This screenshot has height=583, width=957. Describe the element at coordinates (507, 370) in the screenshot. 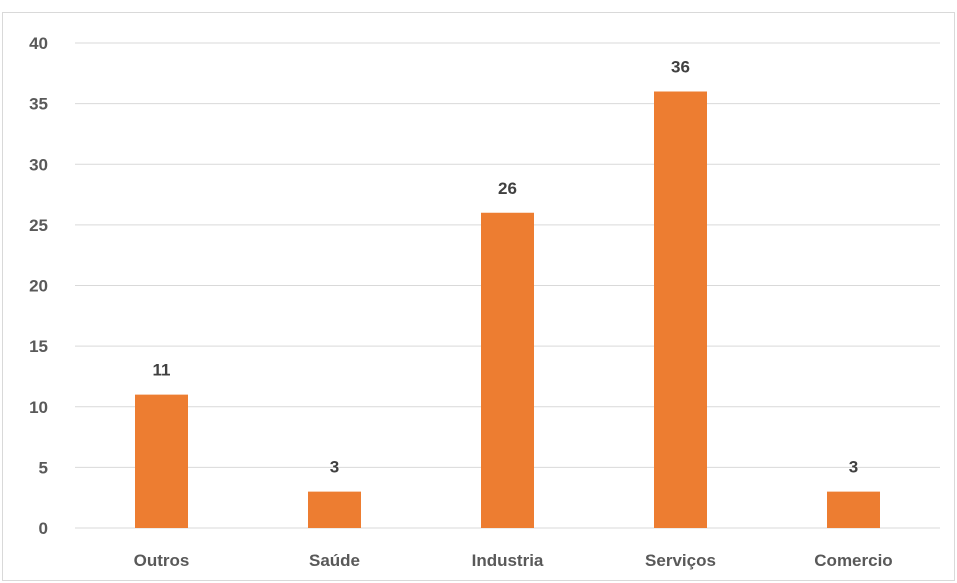

I see `bar-industria` at that location.